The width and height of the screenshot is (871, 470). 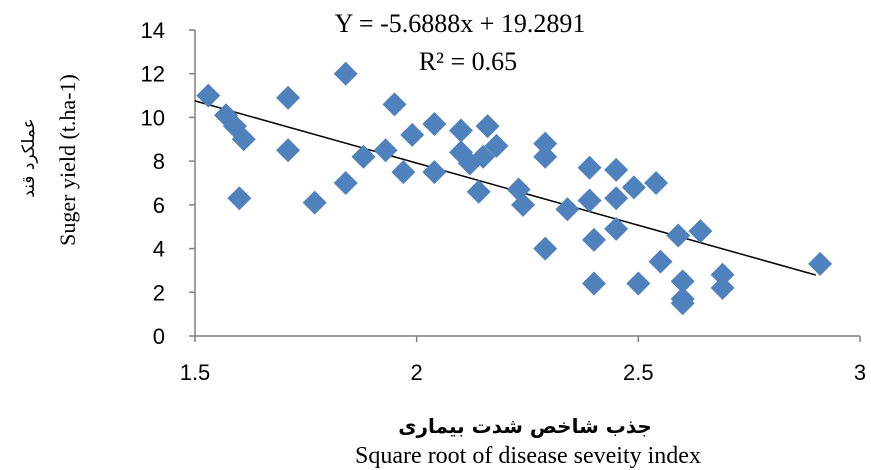 What do you see at coordinates (159, 249) in the screenshot?
I see `y-tick-label: 4` at bounding box center [159, 249].